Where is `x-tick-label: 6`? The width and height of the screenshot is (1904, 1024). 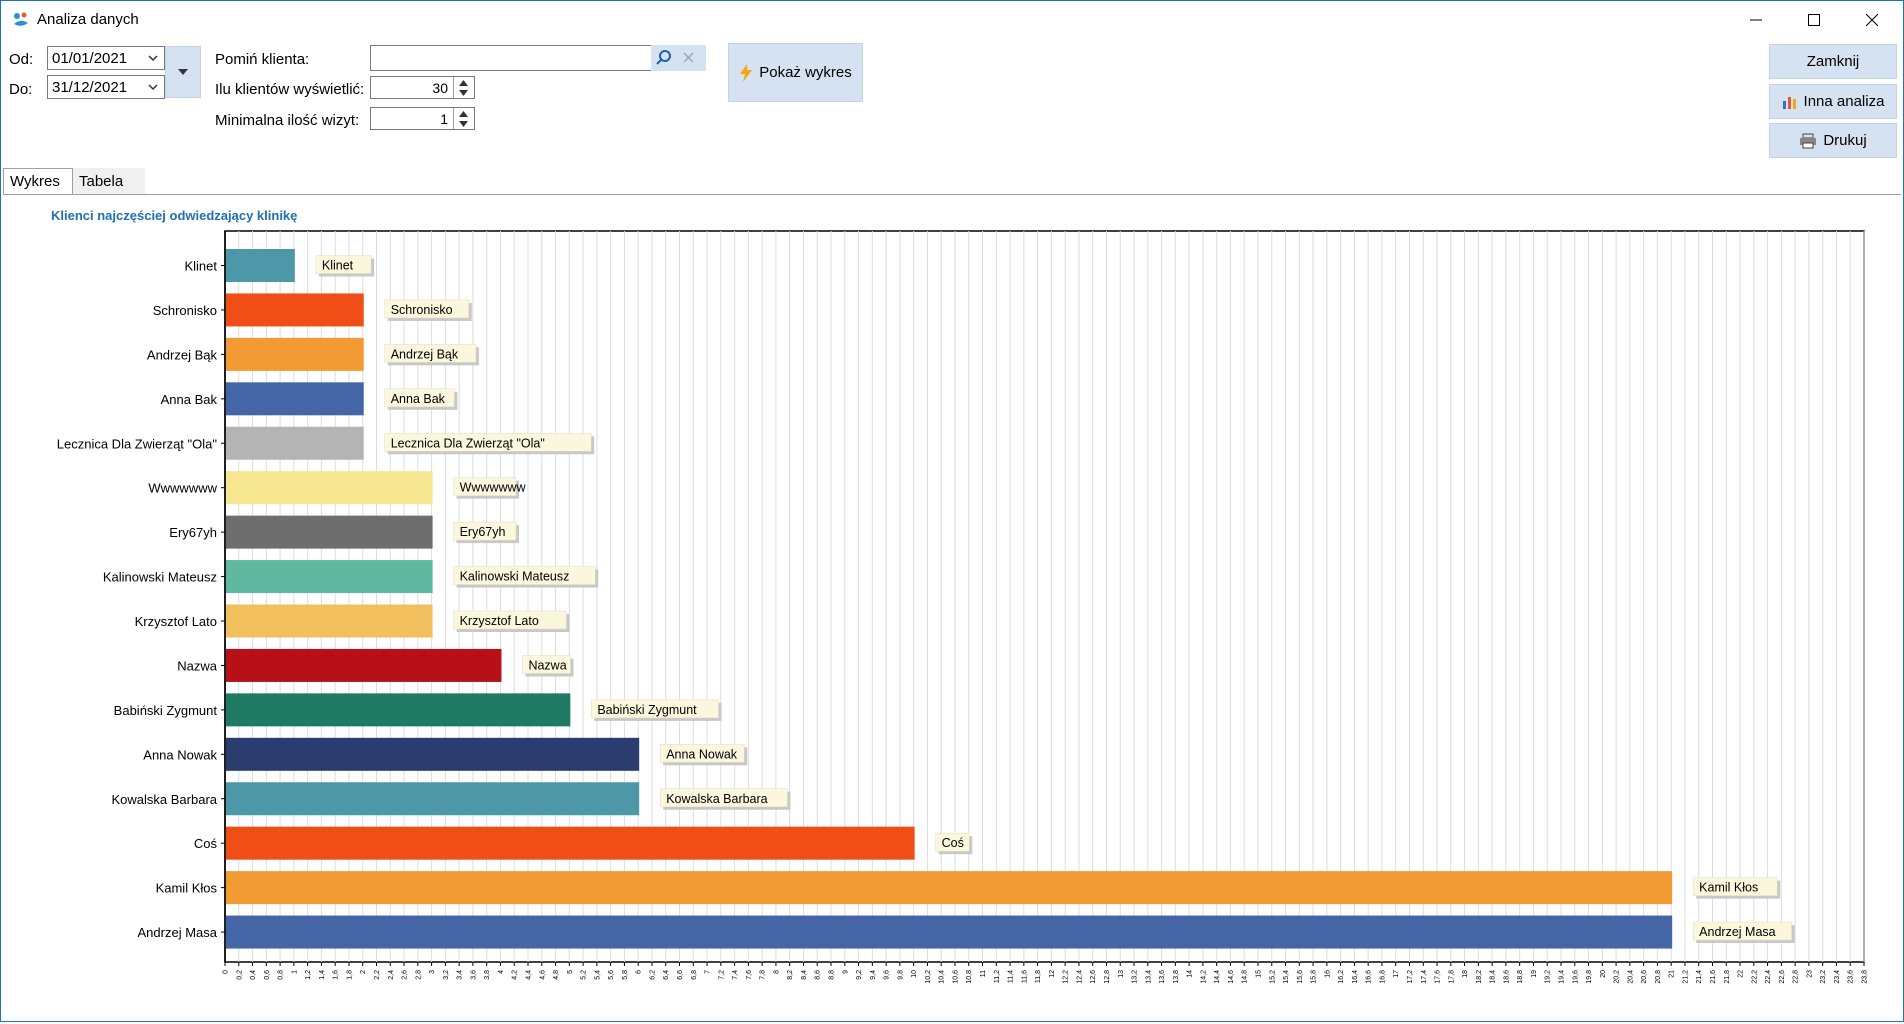 x-tick-label: 6 is located at coordinates (639, 972).